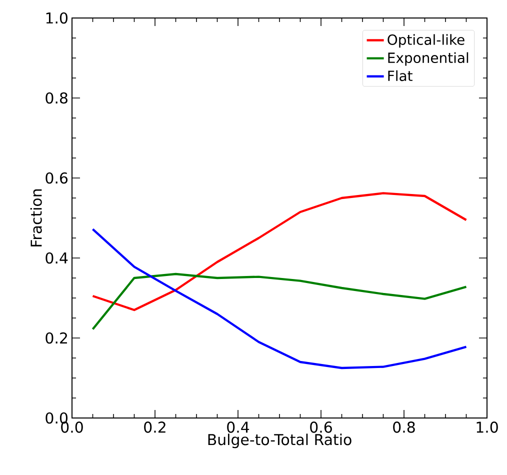 Image resolution: width=507 pixels, height=475 pixels. I want to click on y-tick-label: 0.2, so click(56, 338).